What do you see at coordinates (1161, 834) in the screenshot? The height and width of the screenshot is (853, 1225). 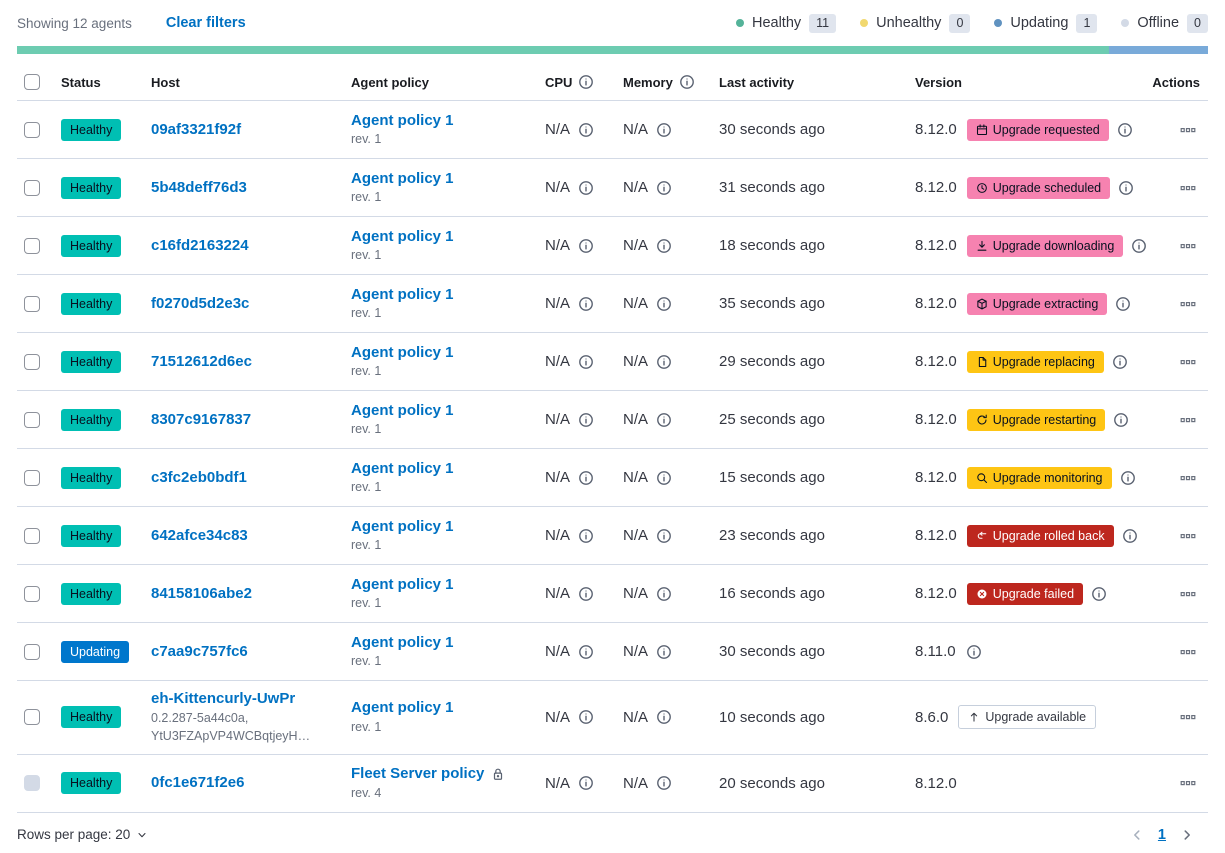 I see `page-number: 1` at bounding box center [1161, 834].